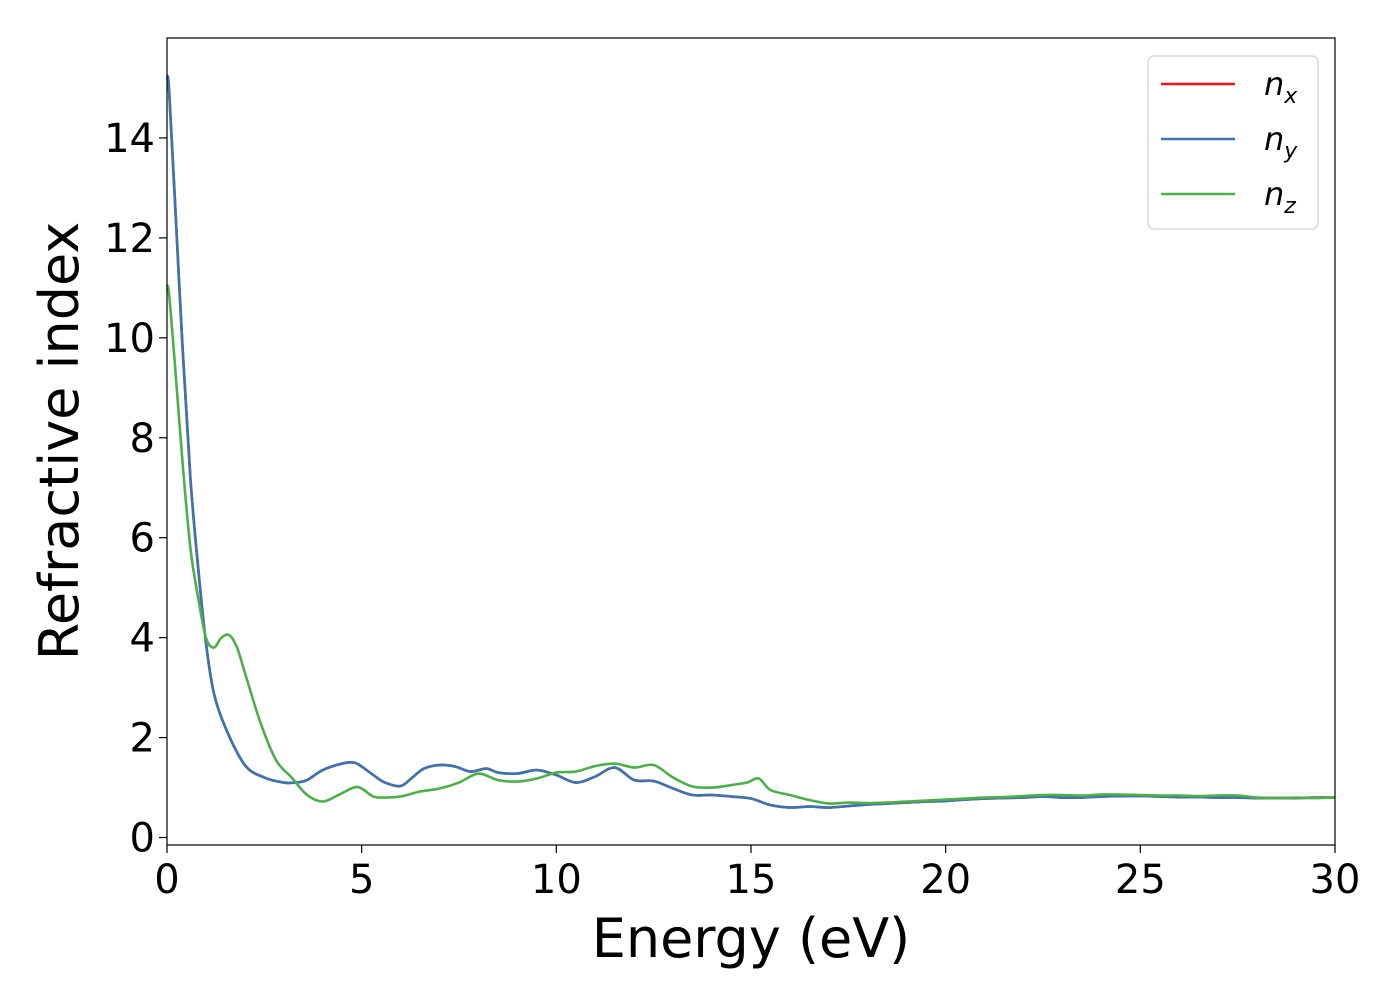 The image size is (1400, 1000). I want to click on y-axis: 0 2 4 6 8 10 12 14, so click(135, 489).